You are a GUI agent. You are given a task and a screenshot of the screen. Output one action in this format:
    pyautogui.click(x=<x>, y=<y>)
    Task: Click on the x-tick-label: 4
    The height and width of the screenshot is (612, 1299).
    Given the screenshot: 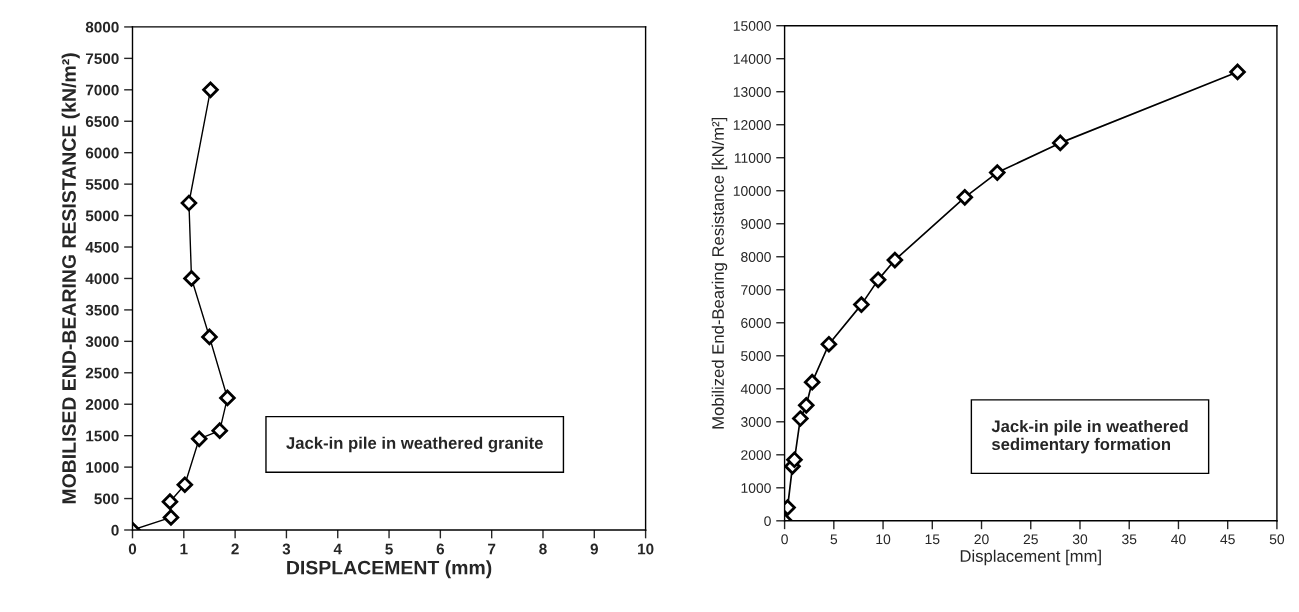 What is the action you would take?
    pyautogui.click(x=337, y=549)
    